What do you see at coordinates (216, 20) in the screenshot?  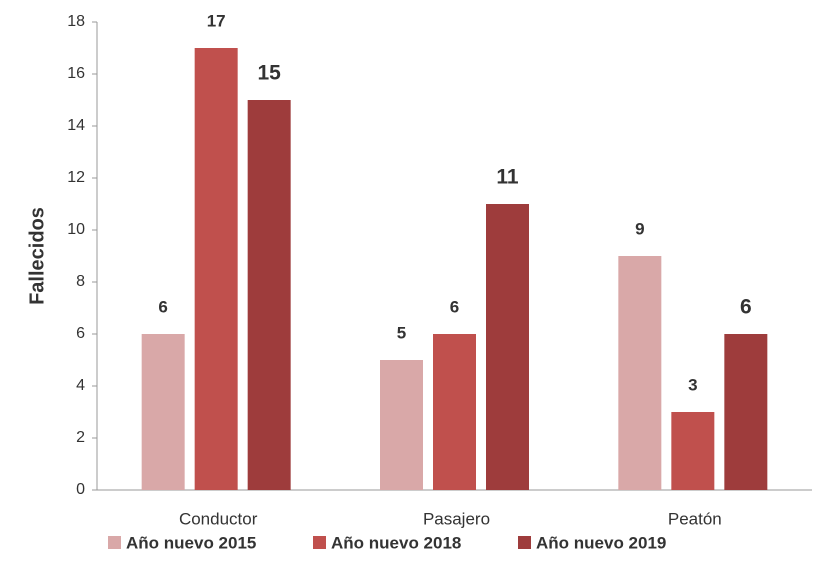 I see `value-label: 17` at bounding box center [216, 20].